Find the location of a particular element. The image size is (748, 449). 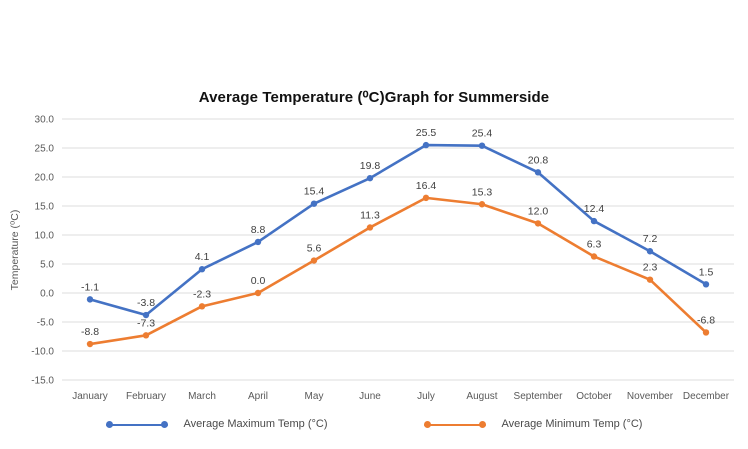

data-label: -7.3 is located at coordinates (146, 323).